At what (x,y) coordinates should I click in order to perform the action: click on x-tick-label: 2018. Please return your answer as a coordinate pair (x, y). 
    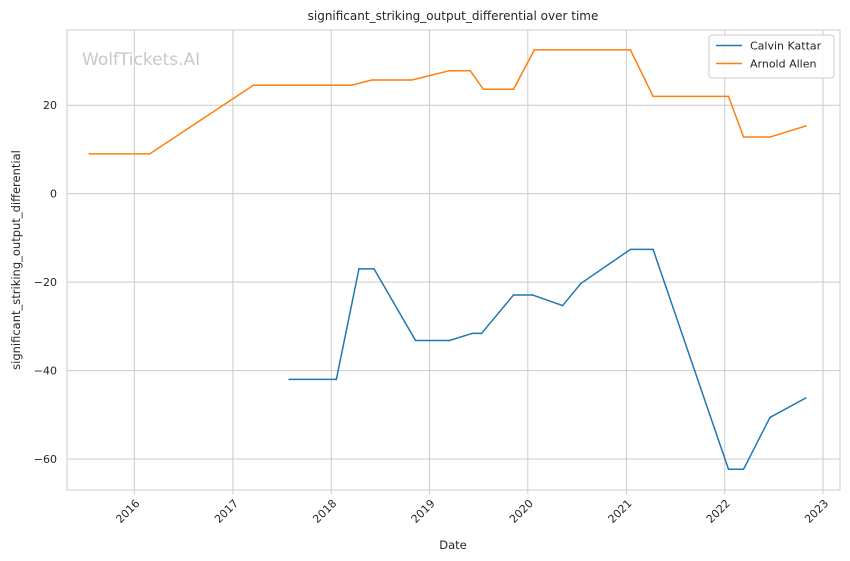
    Looking at the image, I should click on (324, 511).